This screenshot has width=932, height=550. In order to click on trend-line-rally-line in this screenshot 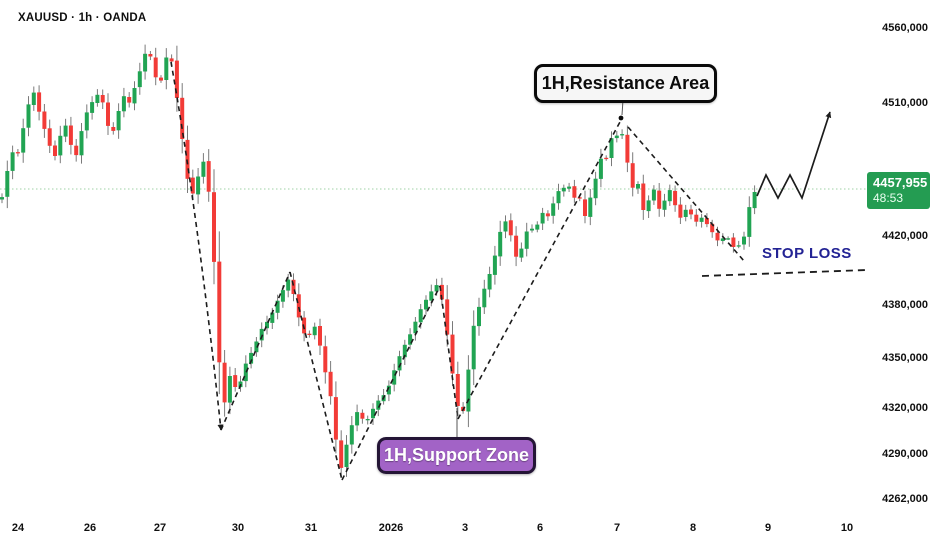, I will do `click(539, 270)`.